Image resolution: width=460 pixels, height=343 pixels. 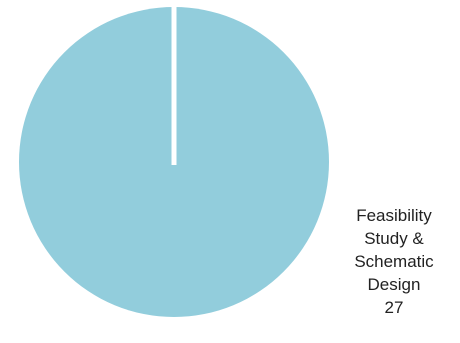 I want to click on labels-layer: Feasibility Study & Schematic Design 27, so click(x=394, y=261).